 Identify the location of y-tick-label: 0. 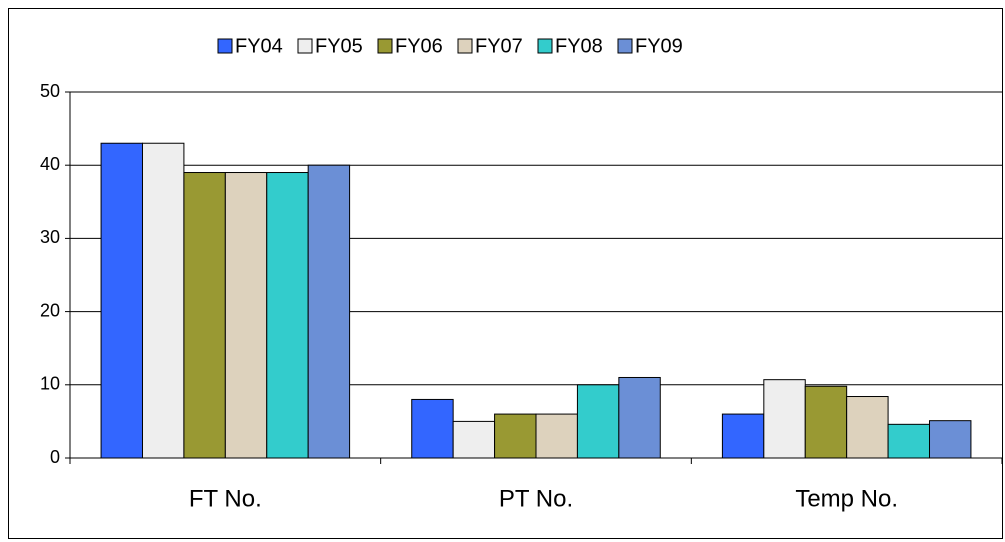
(55, 457).